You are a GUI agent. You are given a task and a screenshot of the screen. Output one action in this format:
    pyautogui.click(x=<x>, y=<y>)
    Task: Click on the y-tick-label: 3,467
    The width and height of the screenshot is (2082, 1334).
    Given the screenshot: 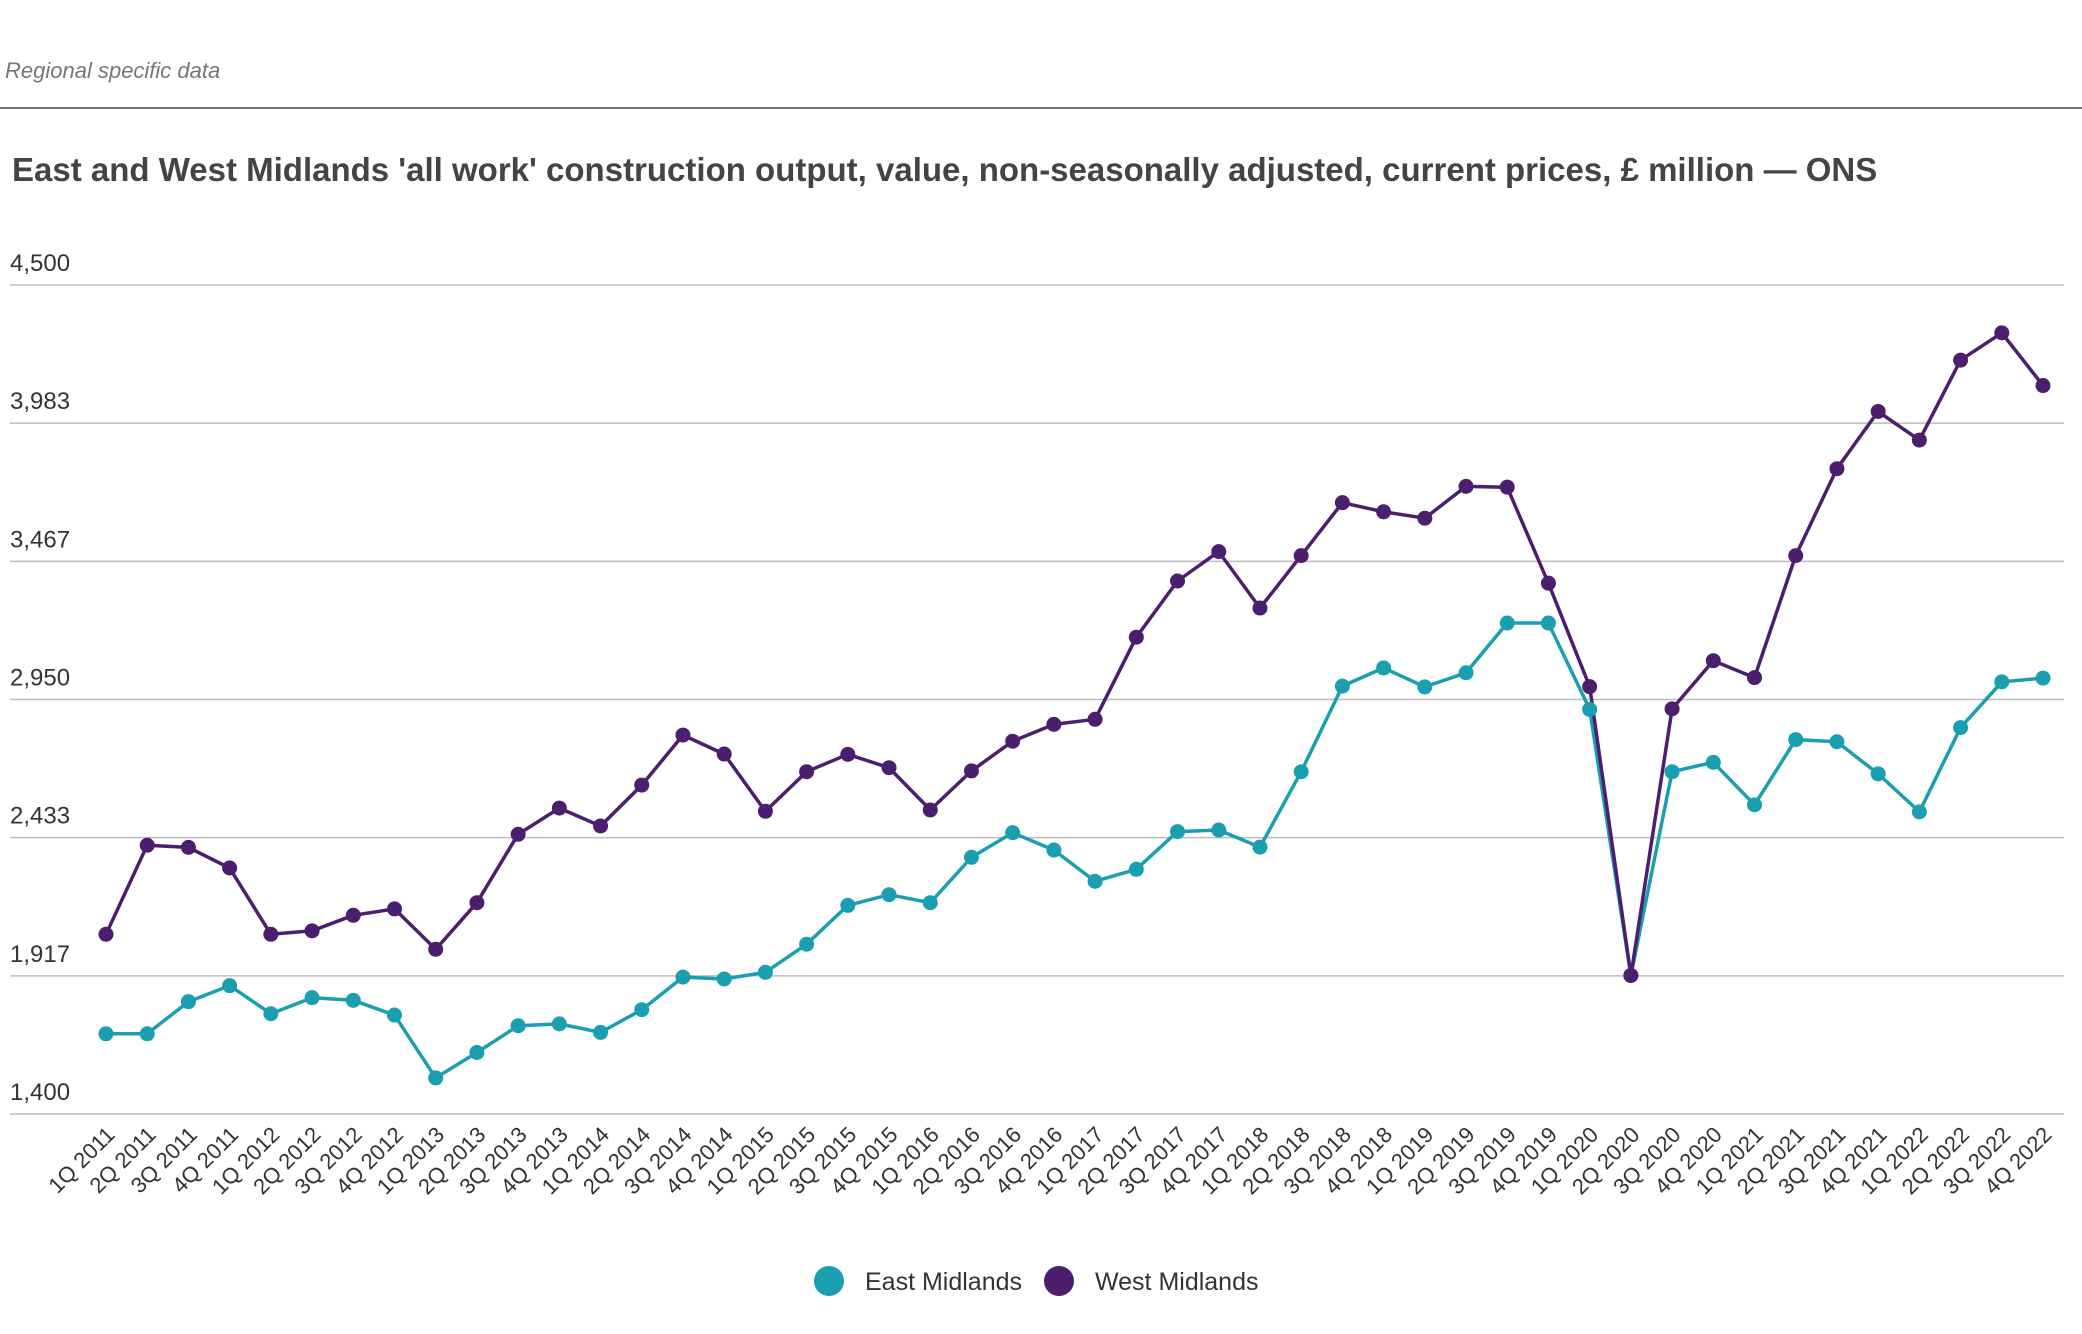 What is the action you would take?
    pyautogui.click(x=40, y=539)
    